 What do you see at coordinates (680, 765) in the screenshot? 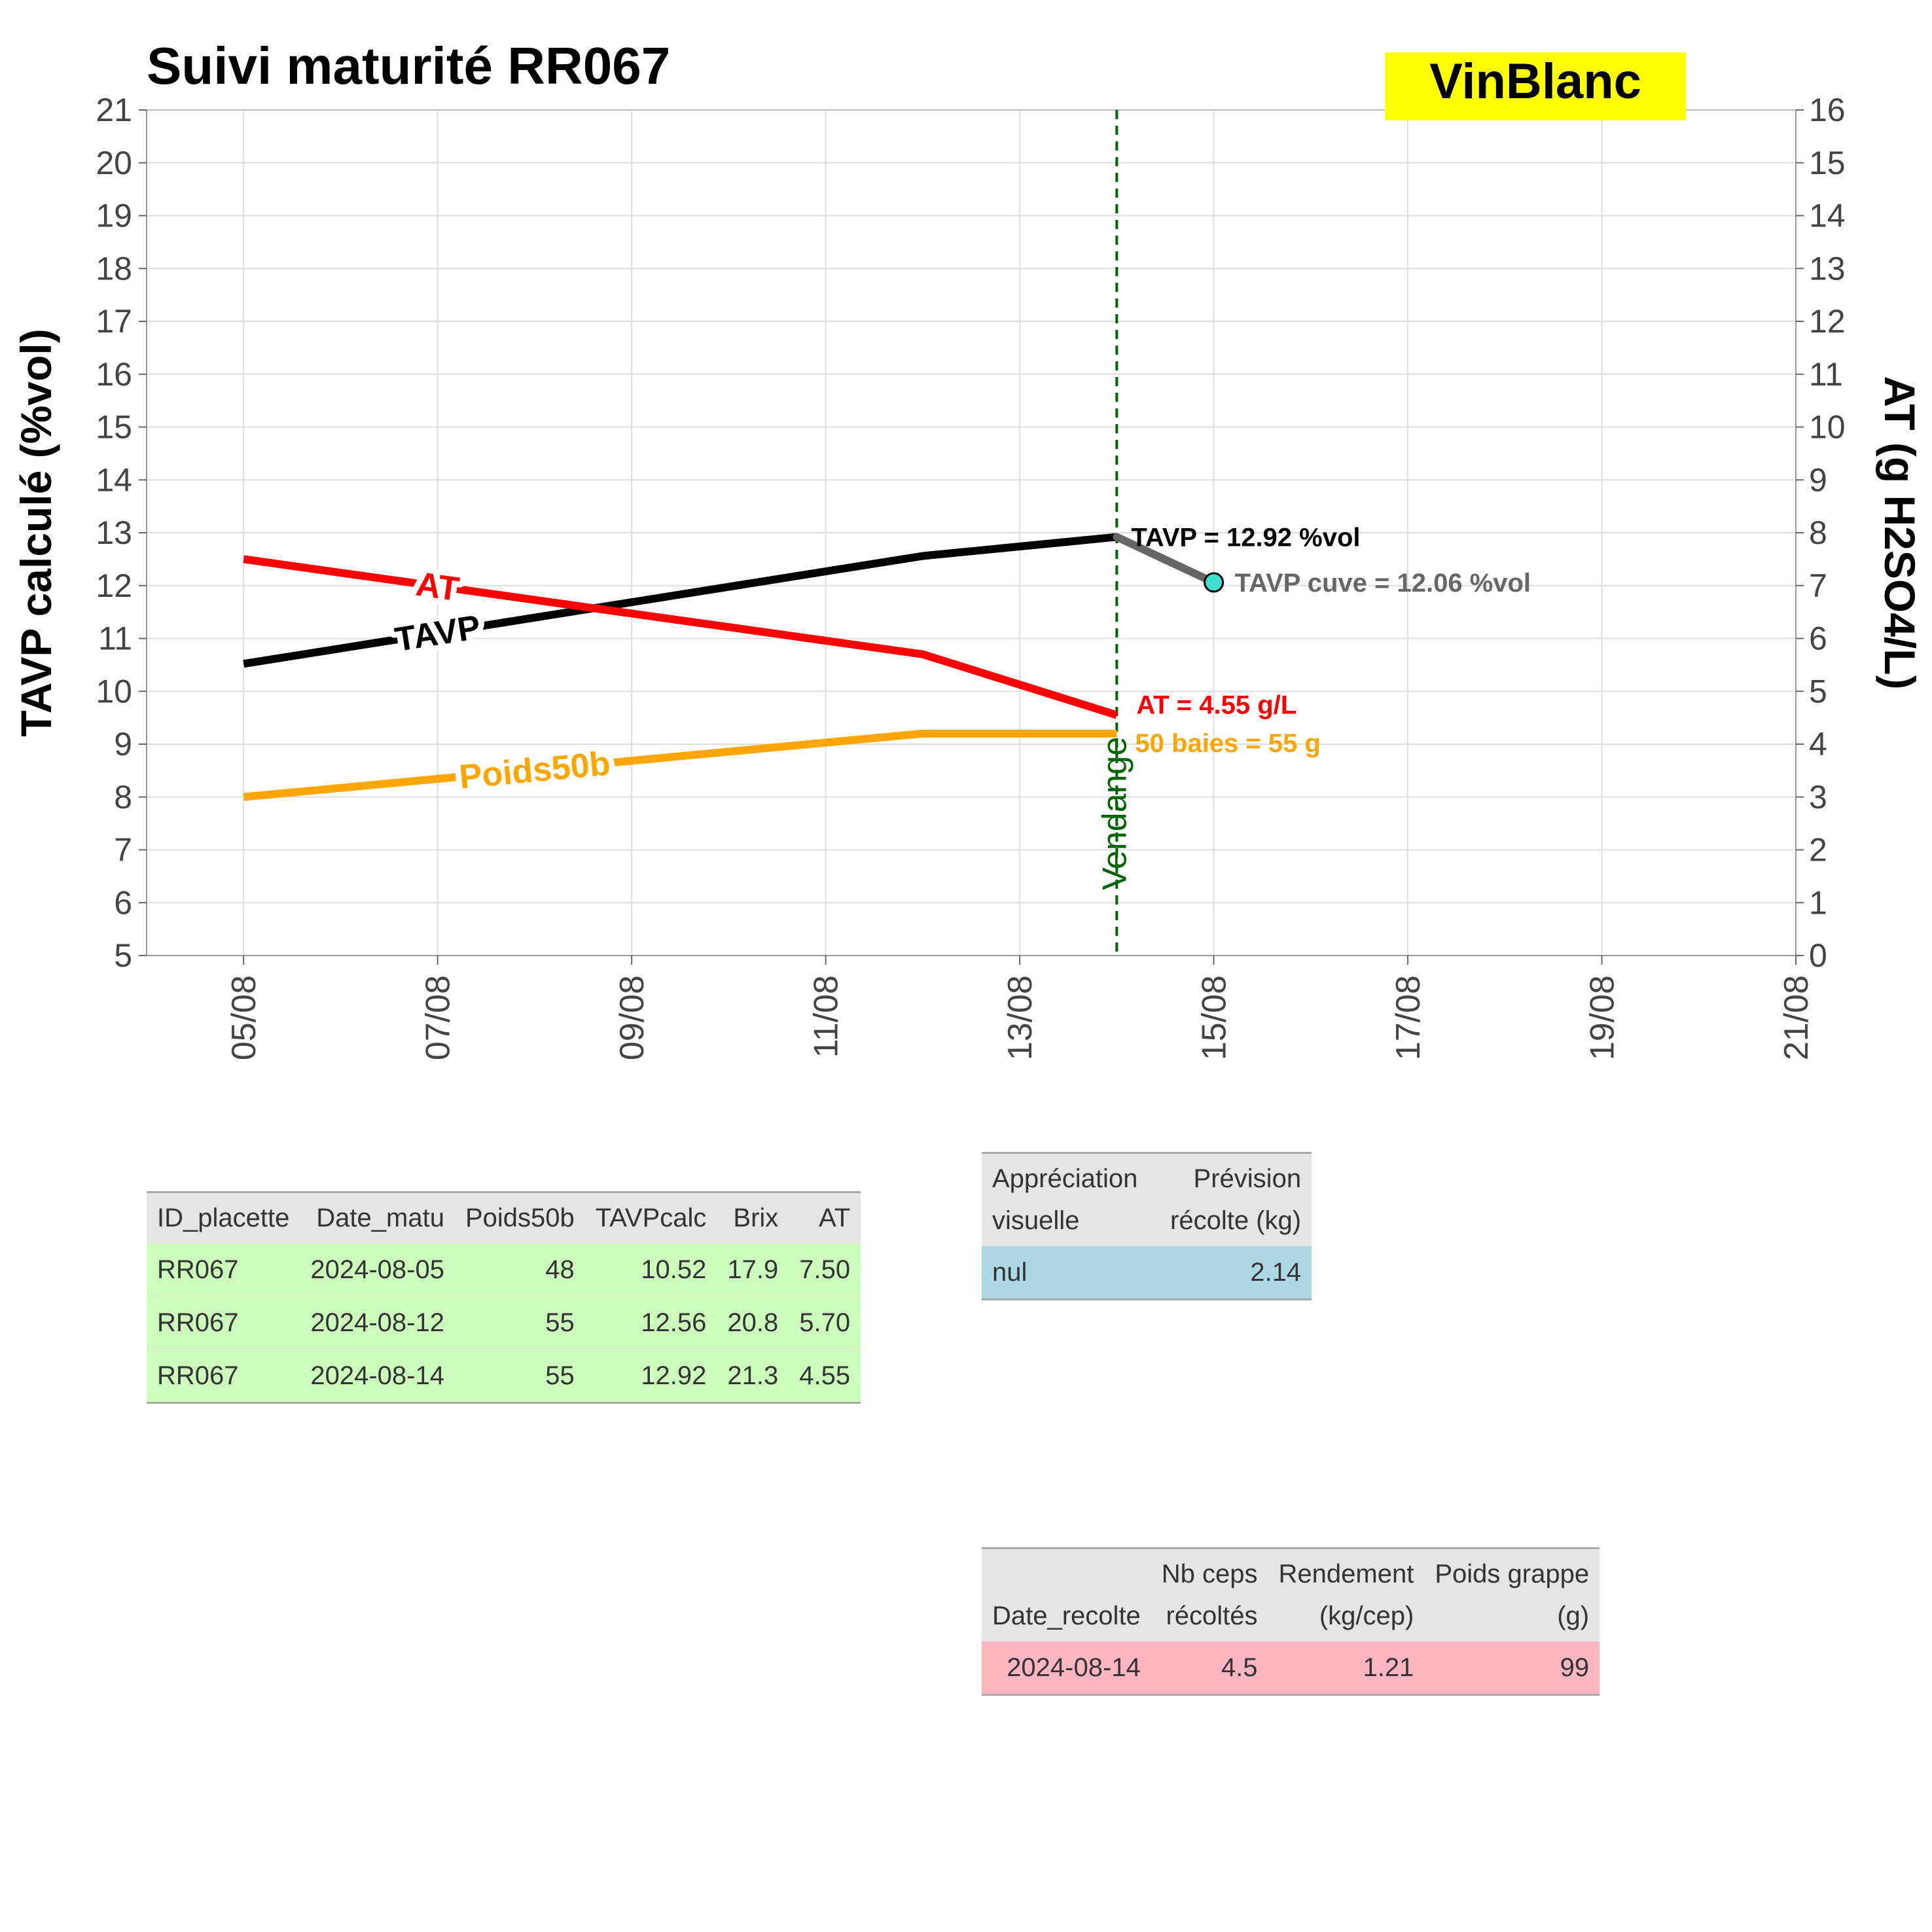
I see `series-line-poids50b` at bounding box center [680, 765].